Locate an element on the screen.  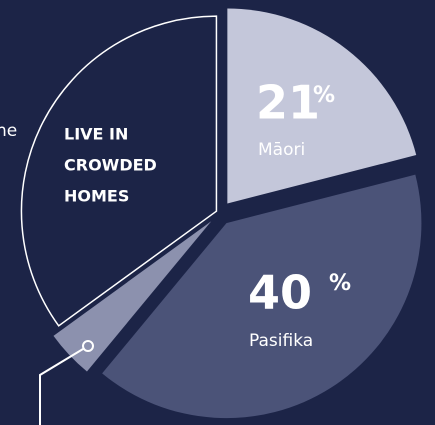
value-label: 21 is located at coordinates (288, 103).